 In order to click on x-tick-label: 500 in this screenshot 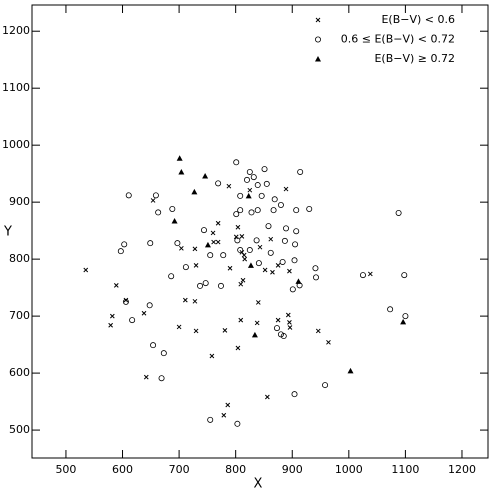, I will do `click(65, 469)`.